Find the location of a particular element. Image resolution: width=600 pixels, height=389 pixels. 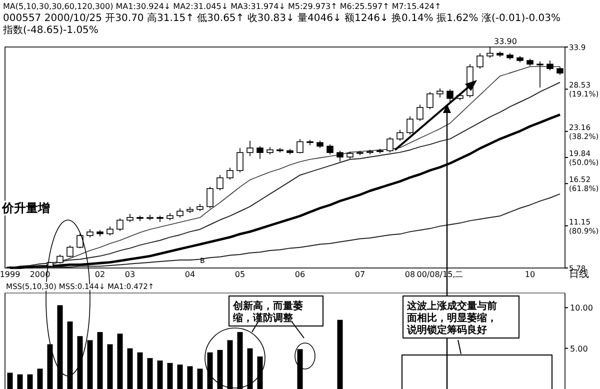

x-tick-label: 08 is located at coordinates (410, 274).